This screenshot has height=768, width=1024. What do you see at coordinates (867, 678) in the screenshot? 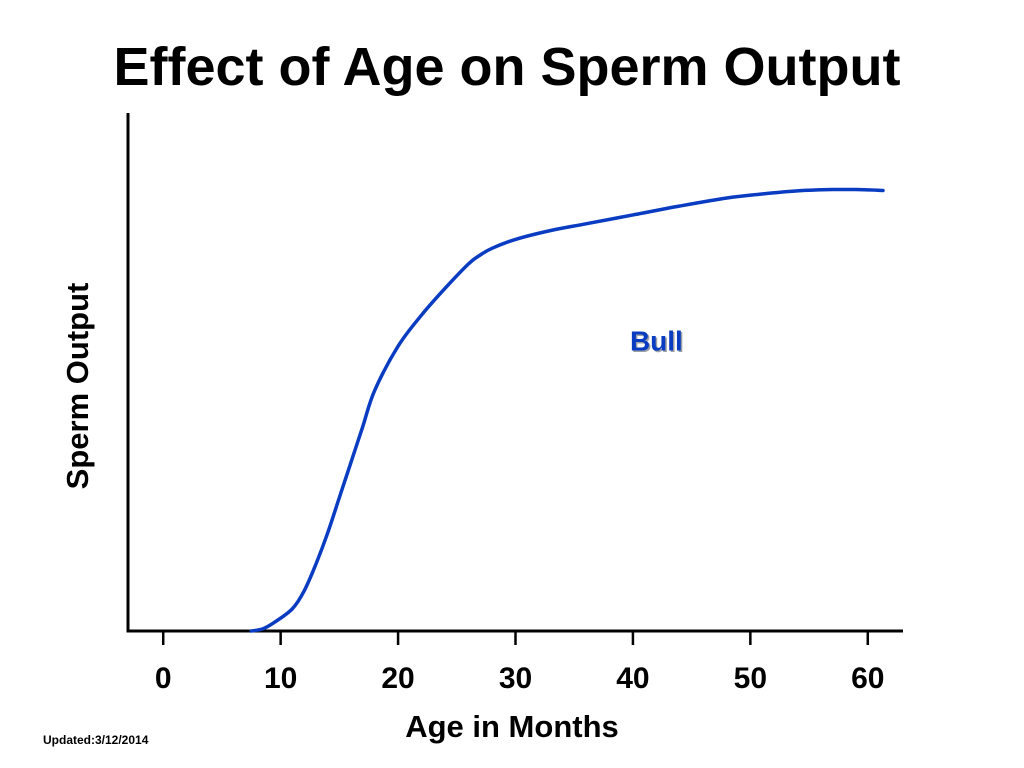
I see `x-tick-label: 60` at bounding box center [867, 678].